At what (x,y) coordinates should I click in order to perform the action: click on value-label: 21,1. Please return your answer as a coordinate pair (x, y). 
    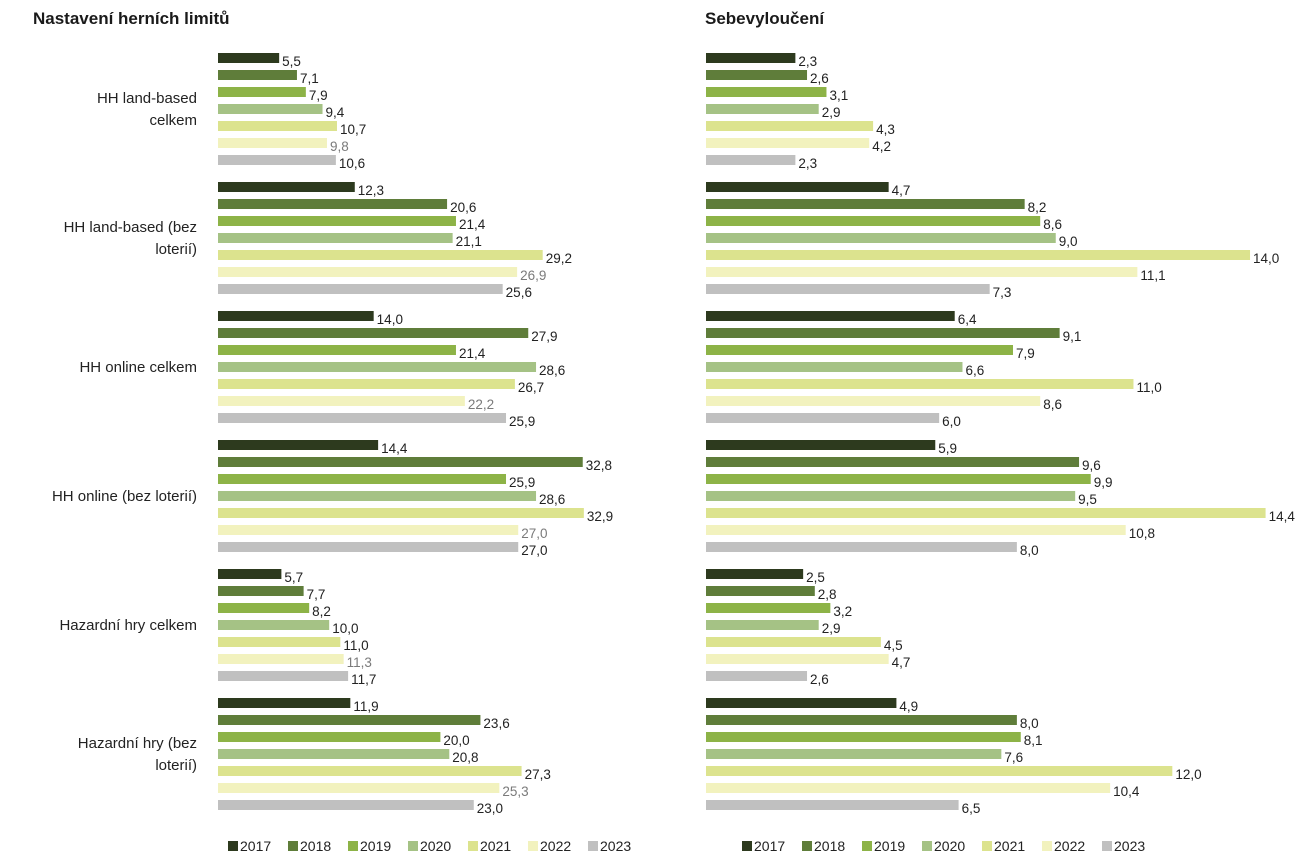
    Looking at the image, I should click on (469, 241).